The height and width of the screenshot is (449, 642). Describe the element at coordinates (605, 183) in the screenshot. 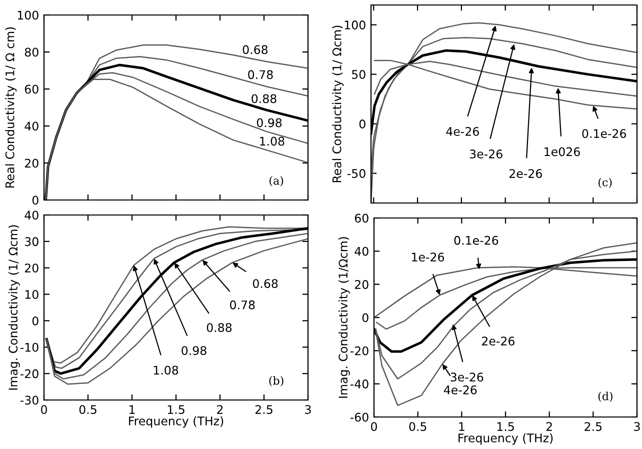

I see `annotation: (c)` at that location.